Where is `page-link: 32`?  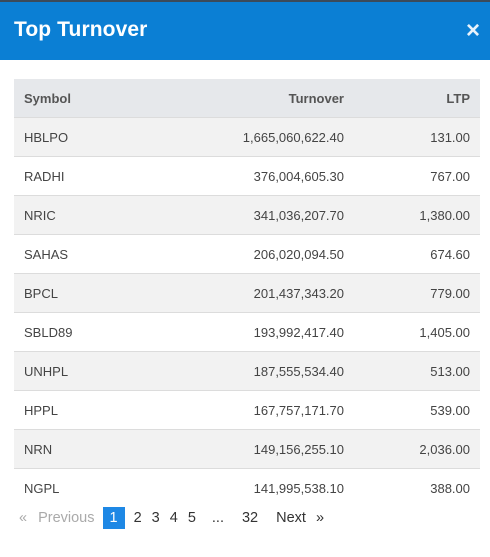
page-link: 32 is located at coordinates (250, 518).